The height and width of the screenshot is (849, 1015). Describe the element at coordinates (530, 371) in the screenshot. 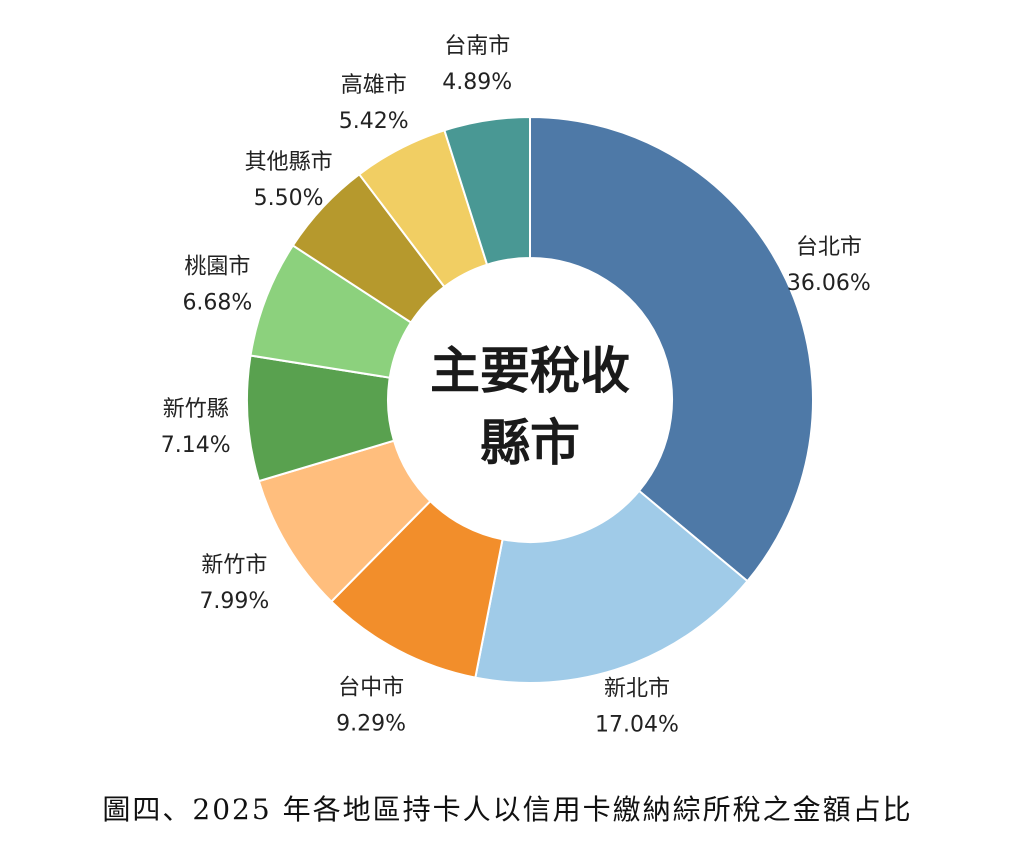

I see `center-title-line-1: 主要稅收` at that location.